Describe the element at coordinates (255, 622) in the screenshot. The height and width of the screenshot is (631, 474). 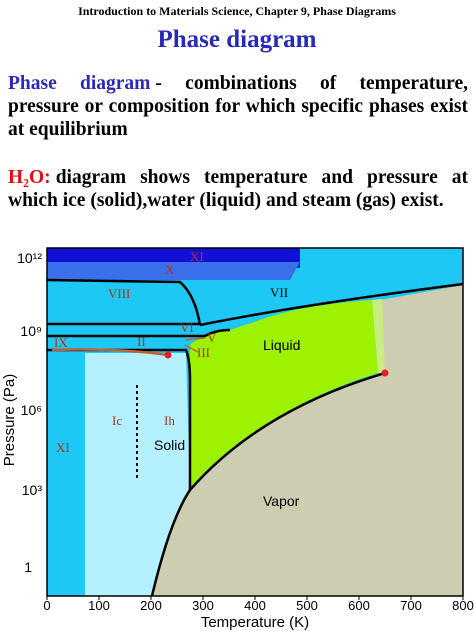
I see `x-axis-label: Temperature (K)` at that location.